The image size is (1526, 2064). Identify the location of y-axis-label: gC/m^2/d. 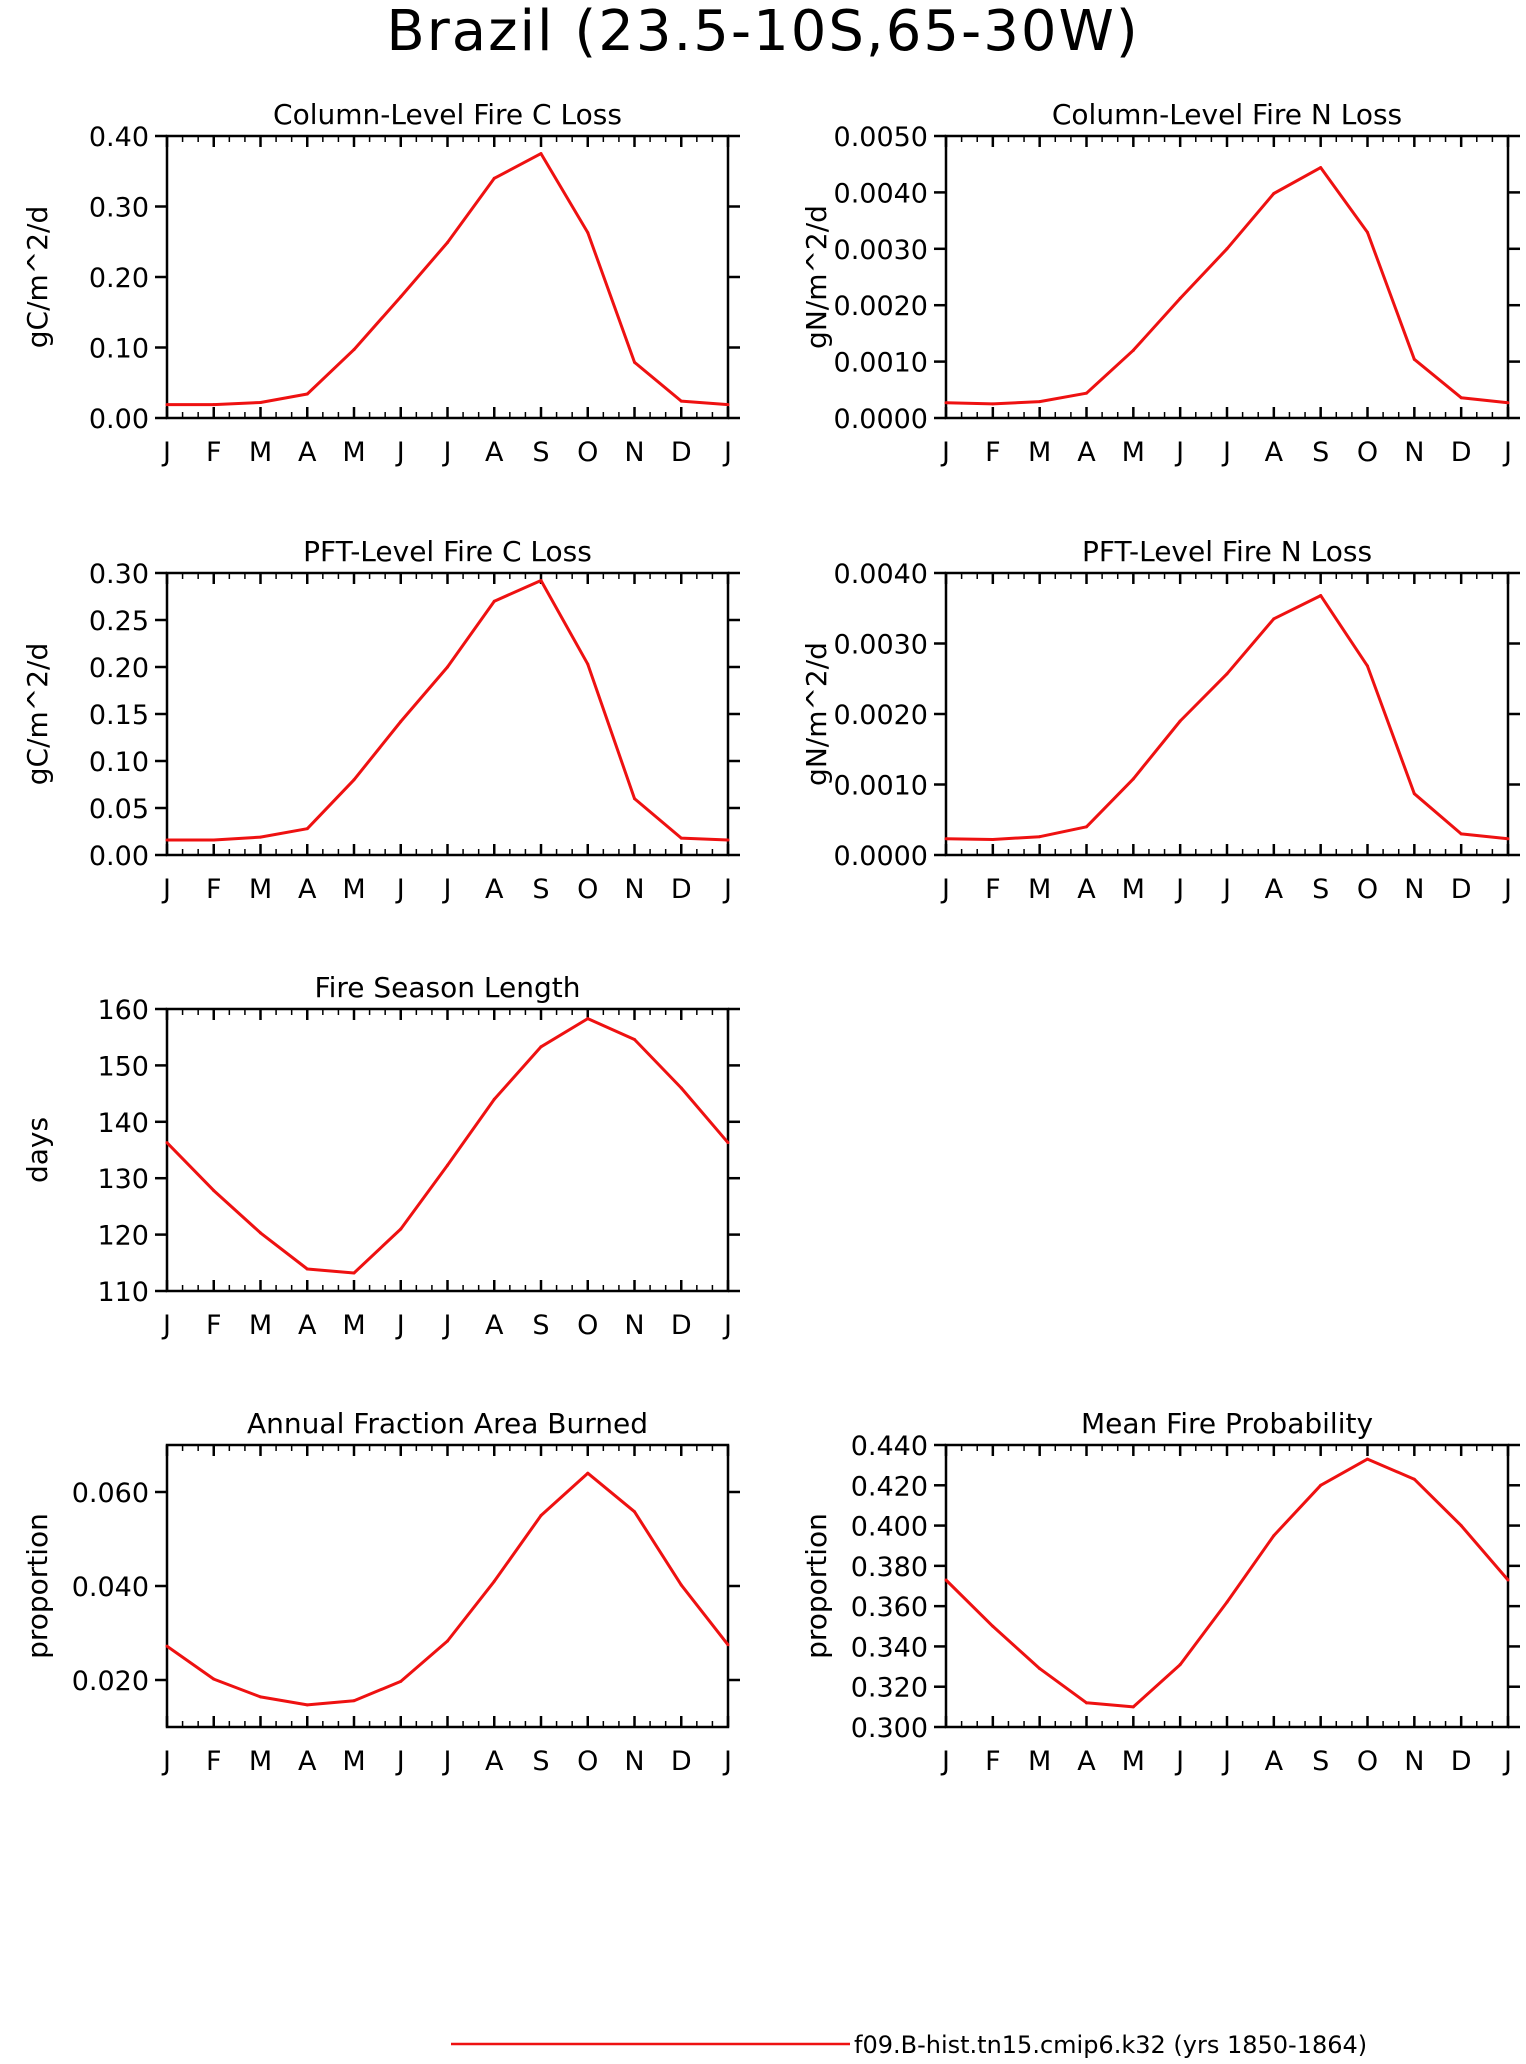
(37, 277).